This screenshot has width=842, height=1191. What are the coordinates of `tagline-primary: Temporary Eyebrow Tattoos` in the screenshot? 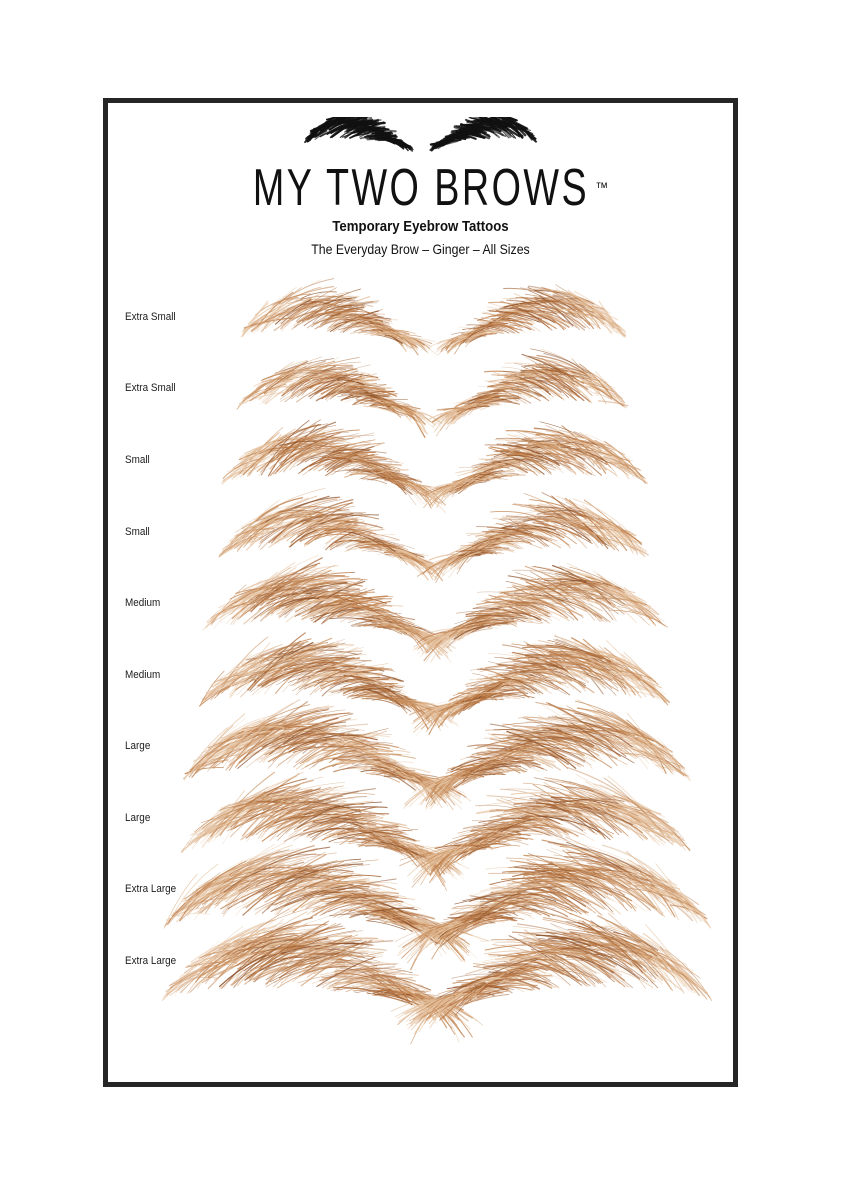 It's located at (420, 226).